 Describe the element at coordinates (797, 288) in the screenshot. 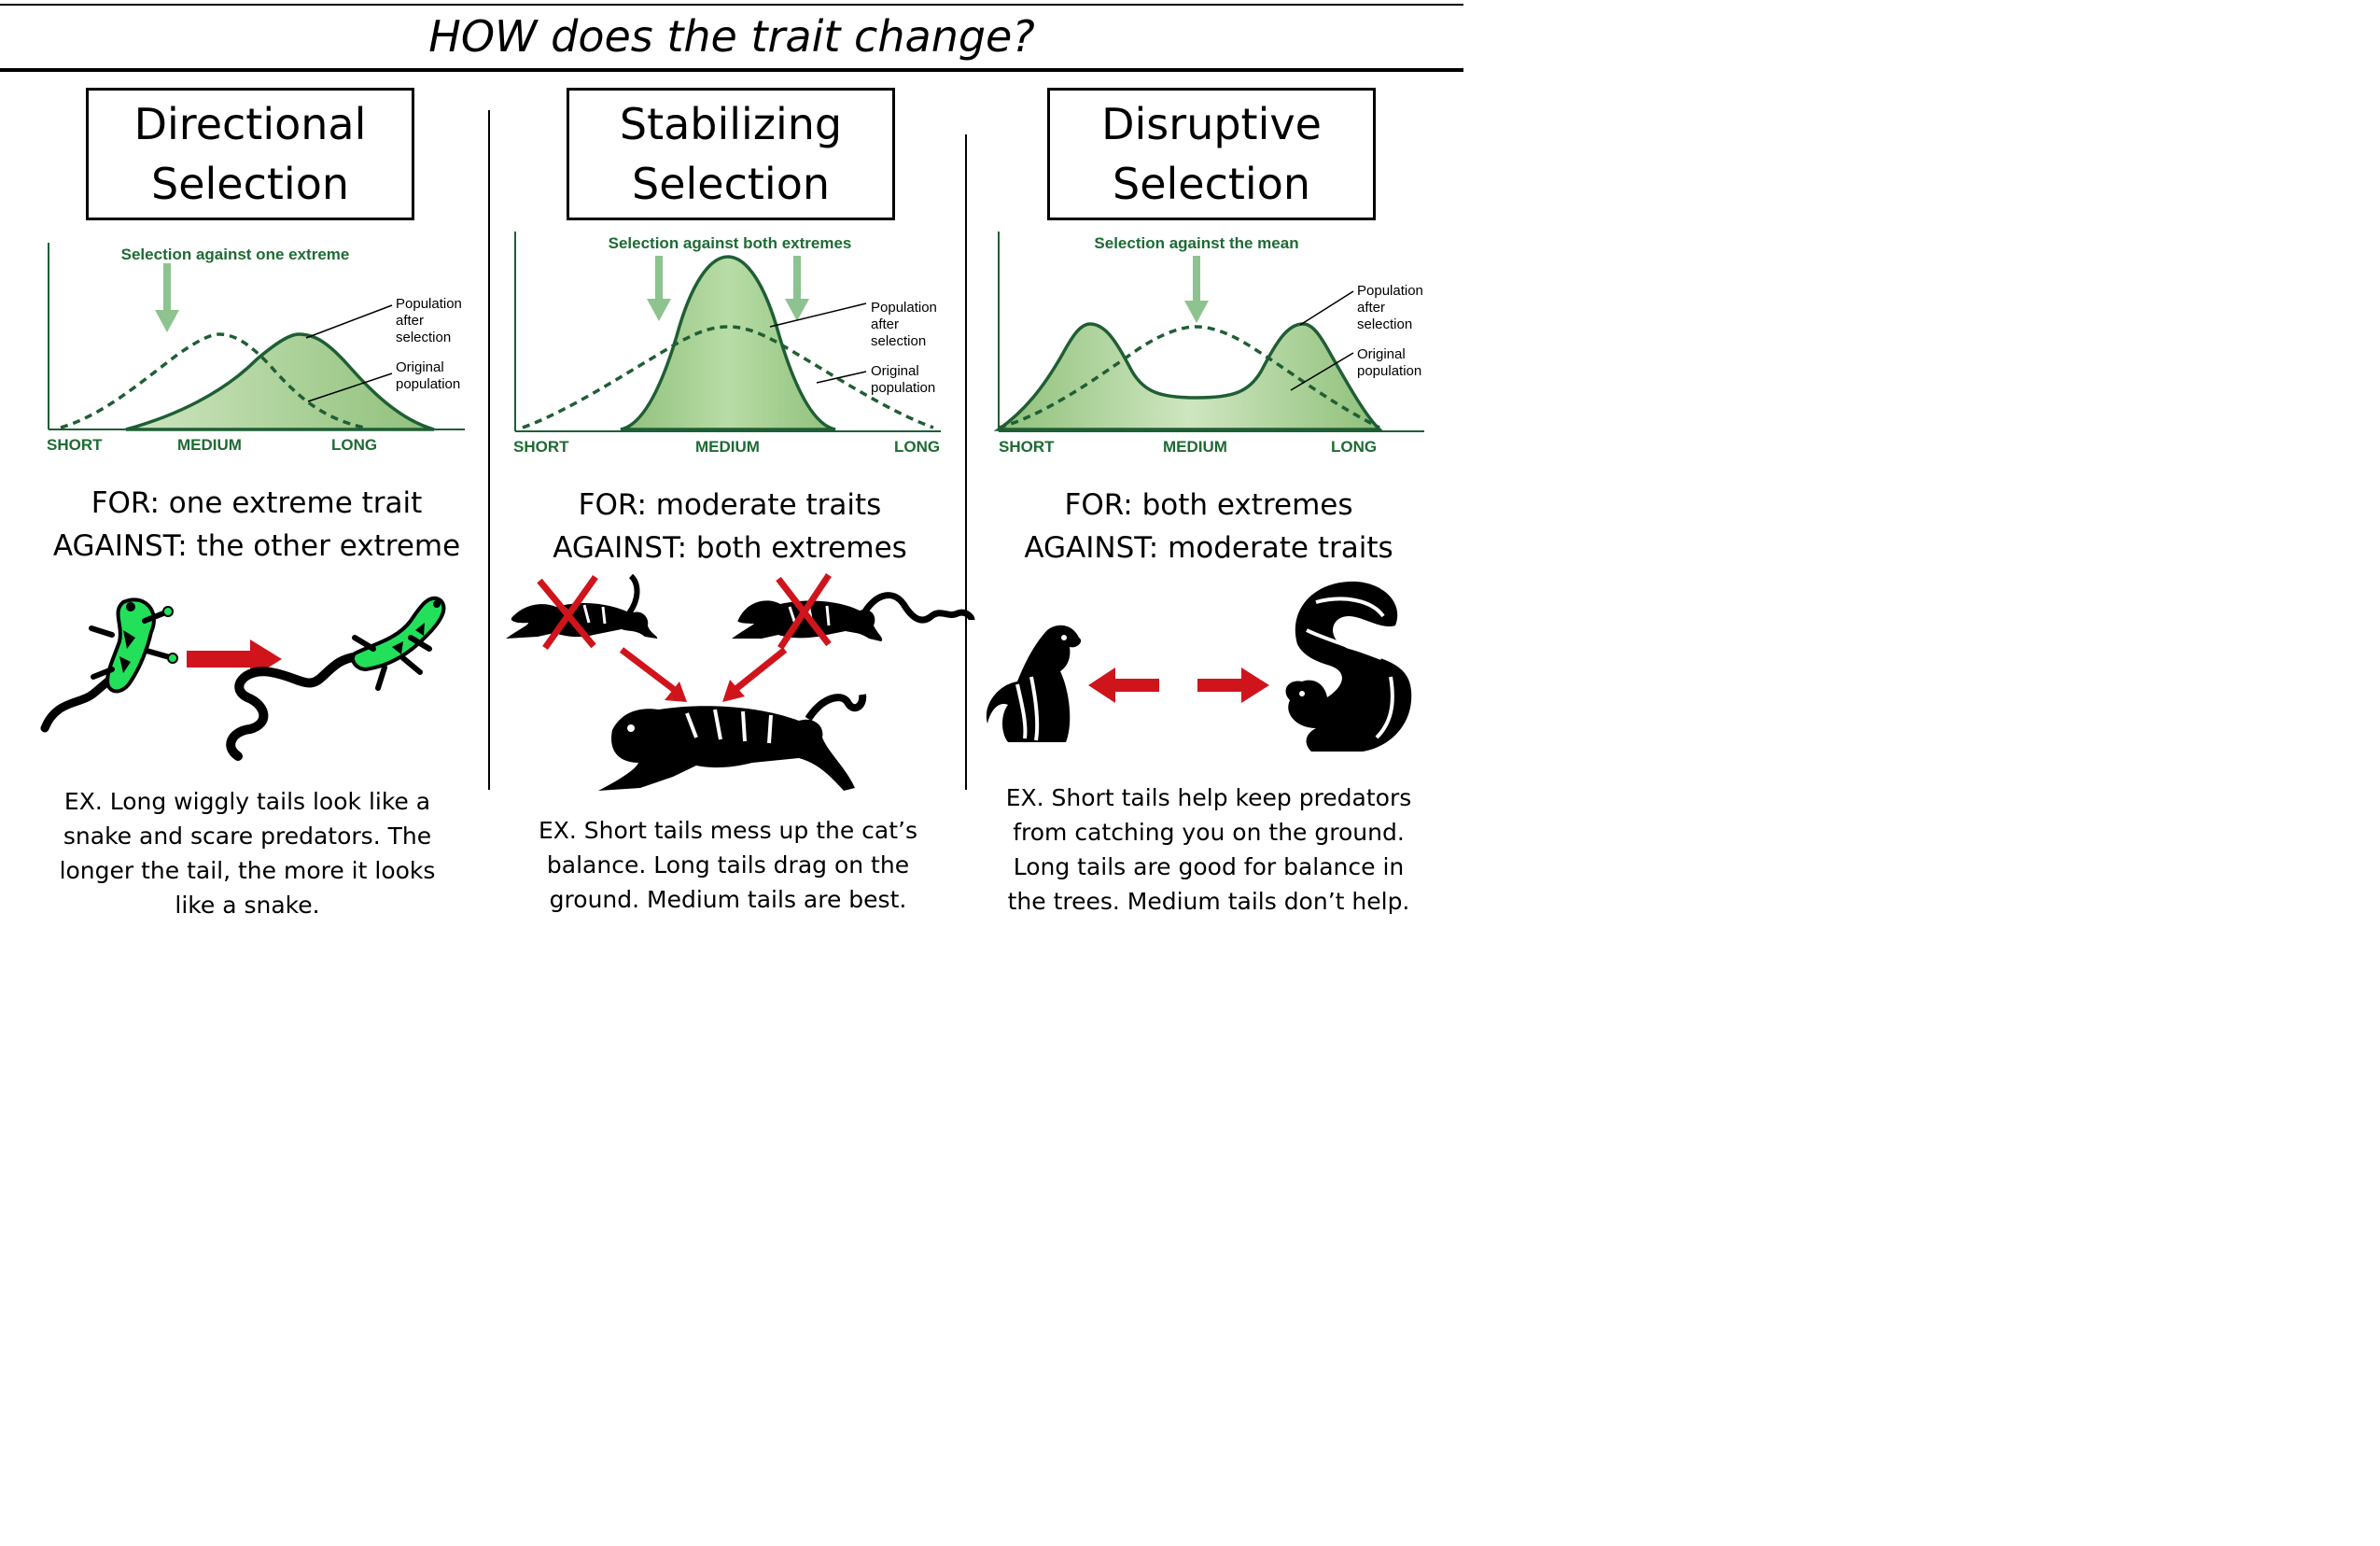

I see `selection-arrow-right` at that location.